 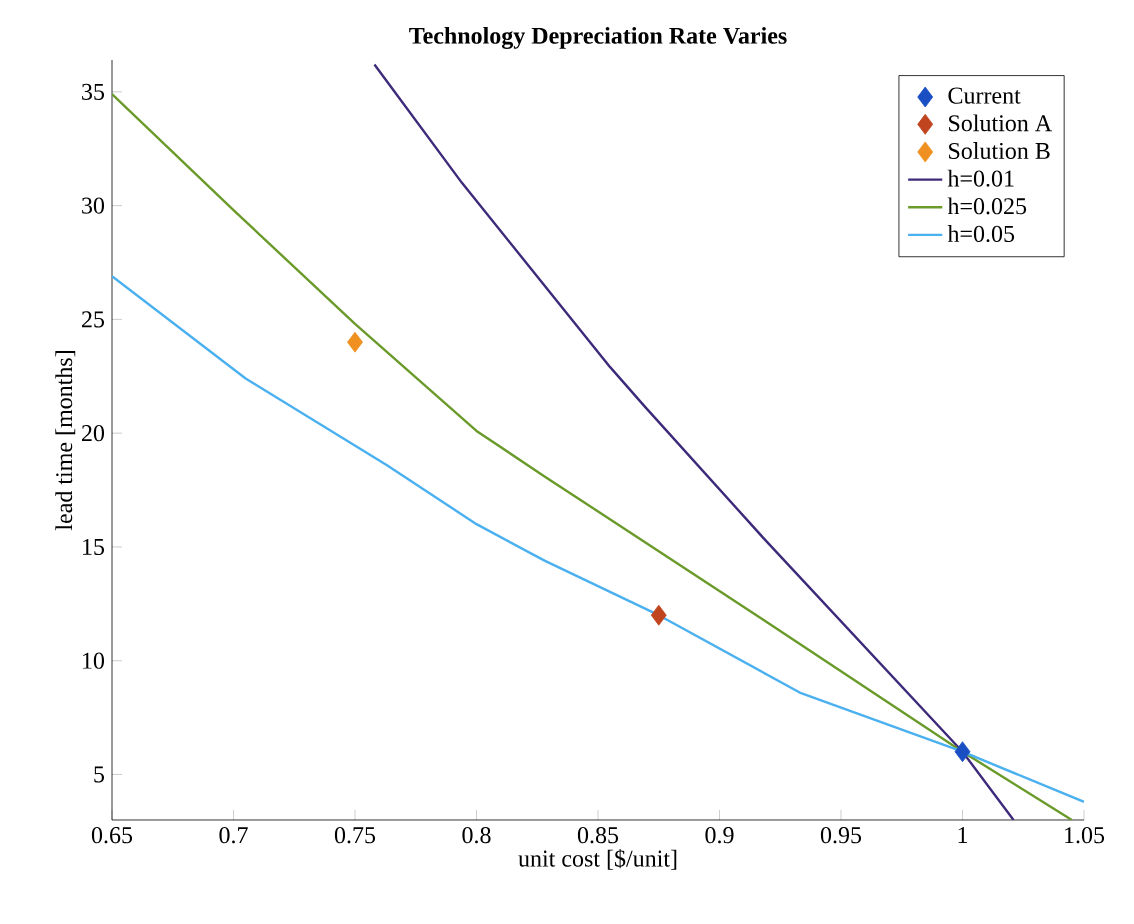 What do you see at coordinates (93, 433) in the screenshot?
I see `y-tick-label: 20` at bounding box center [93, 433].